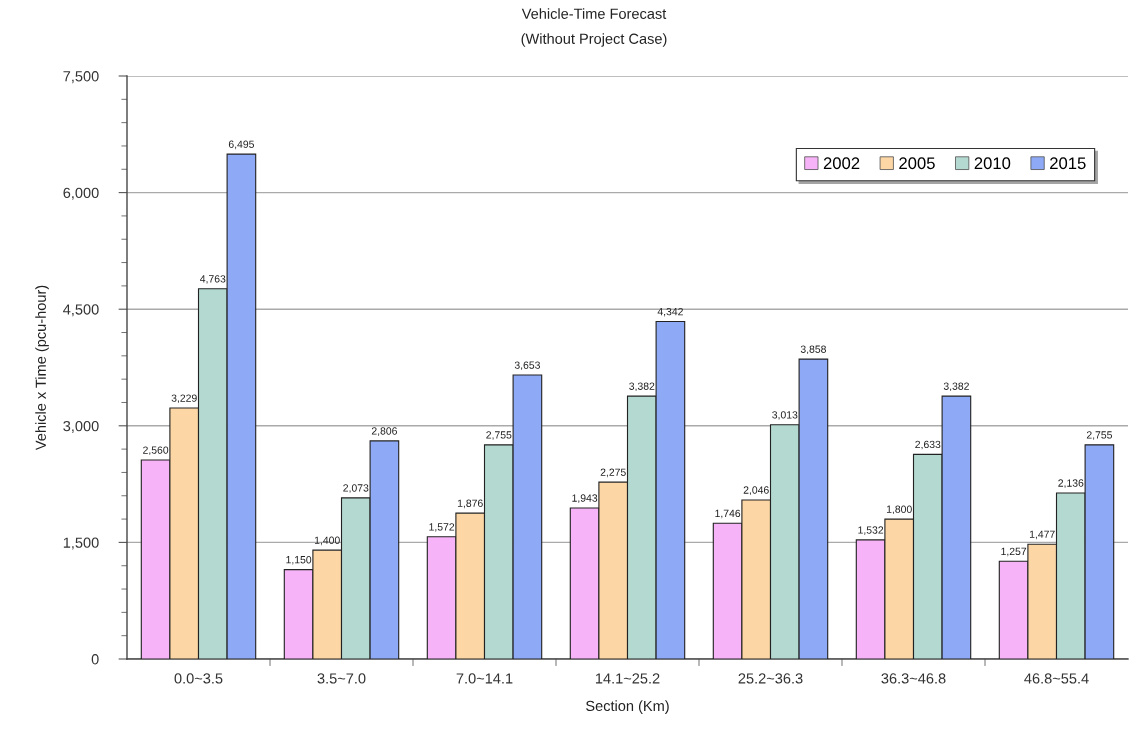 The height and width of the screenshot is (731, 1140). I want to click on y-axis-title: Vehicle x Time (pcu-hour), so click(42, 368).